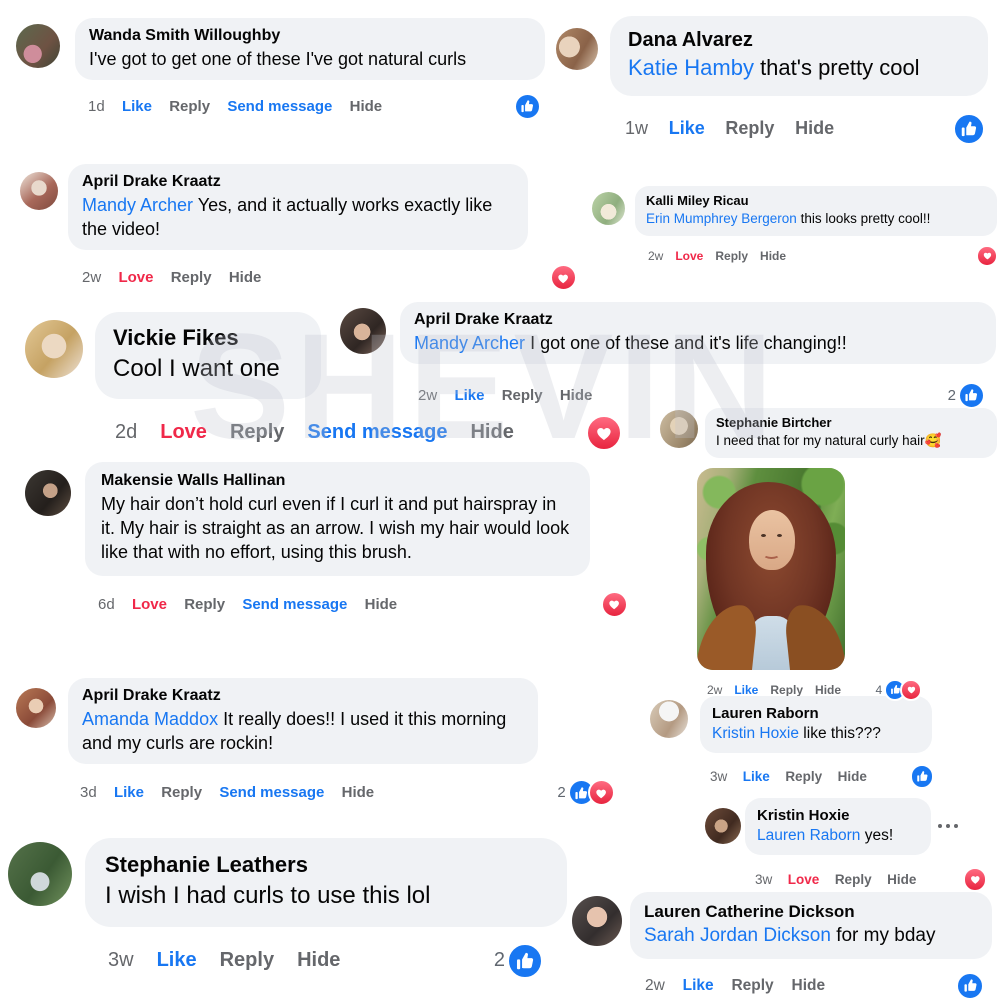  I want to click on commenter-name: Wanda Smith Willoughby, so click(185, 35).